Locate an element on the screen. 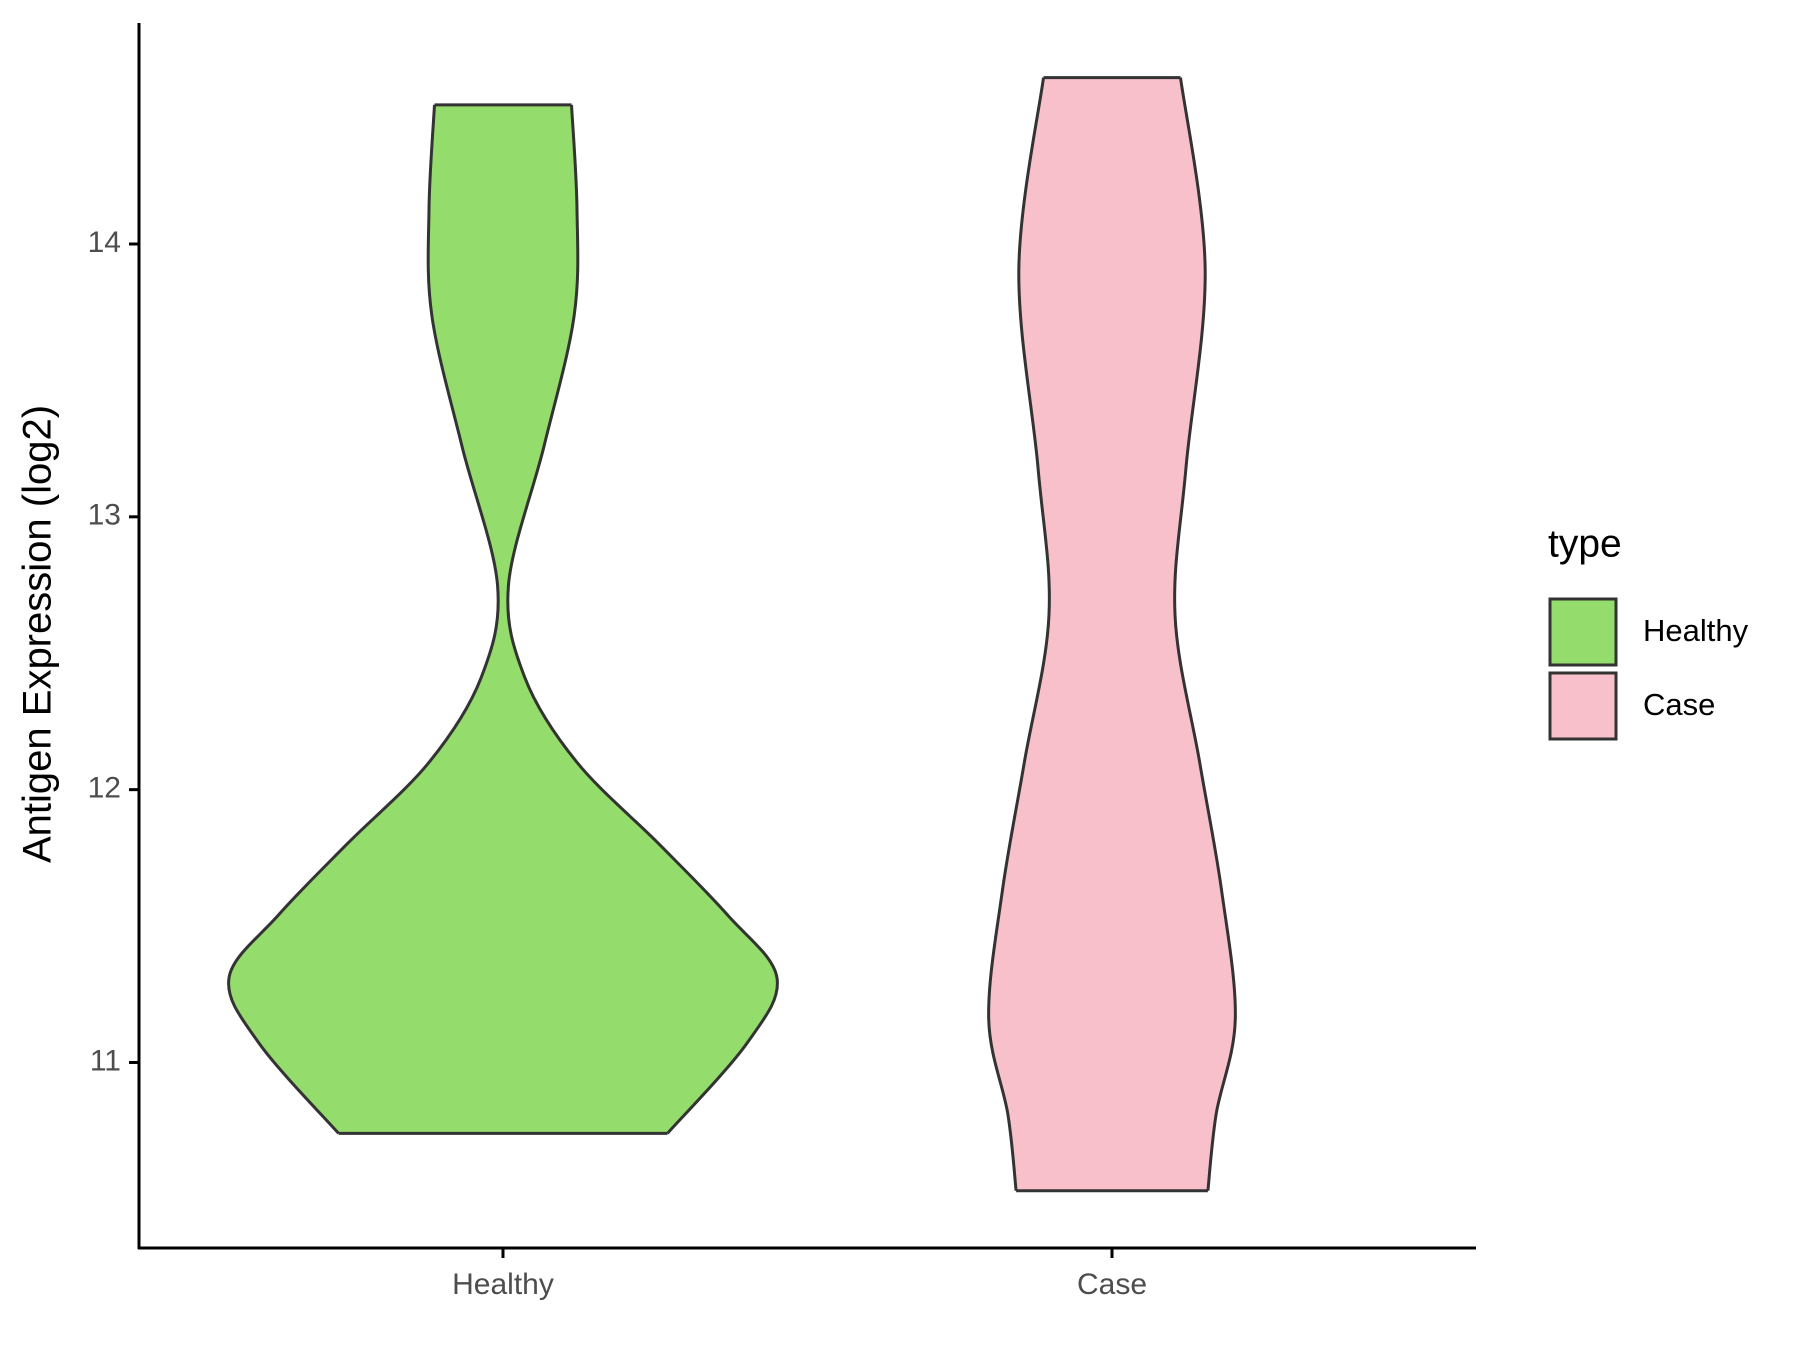  x-tick-label: Case is located at coordinates (1112, 1284).